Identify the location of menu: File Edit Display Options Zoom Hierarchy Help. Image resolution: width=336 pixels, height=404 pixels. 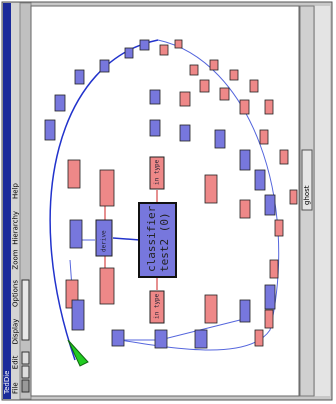
(16, 288).